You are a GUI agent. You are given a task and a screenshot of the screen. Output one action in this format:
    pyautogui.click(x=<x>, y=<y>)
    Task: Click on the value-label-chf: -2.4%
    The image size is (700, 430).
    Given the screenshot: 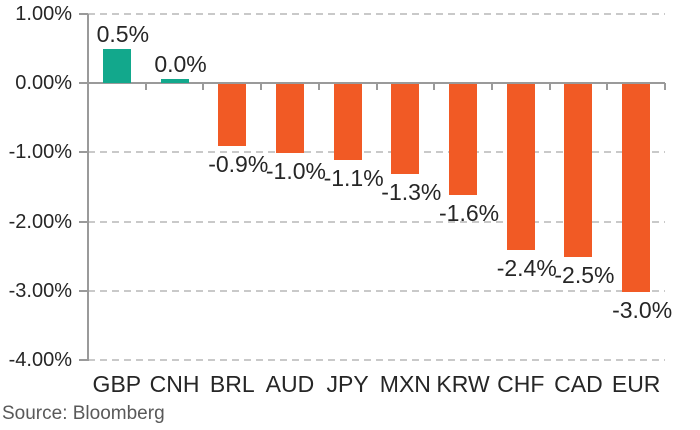 What is the action you would take?
    pyautogui.click(x=526, y=268)
    